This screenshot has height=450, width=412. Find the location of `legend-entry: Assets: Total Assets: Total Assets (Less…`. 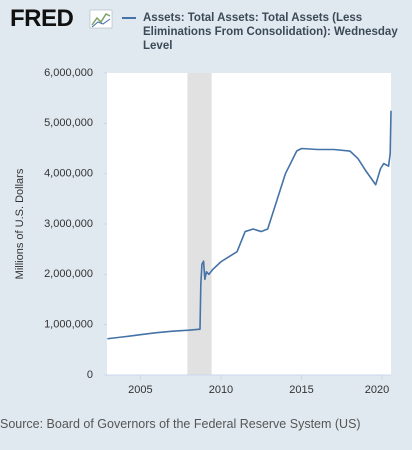

legend-entry: Assets: Total Assets: Total Assets (Less… is located at coordinates (270, 32).